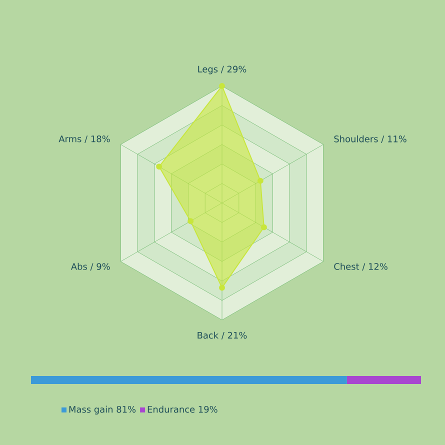 This screenshot has height=445, width=445. Describe the element at coordinates (90, 266) in the screenshot. I see `spoke-label: Abs / 9%` at that location.